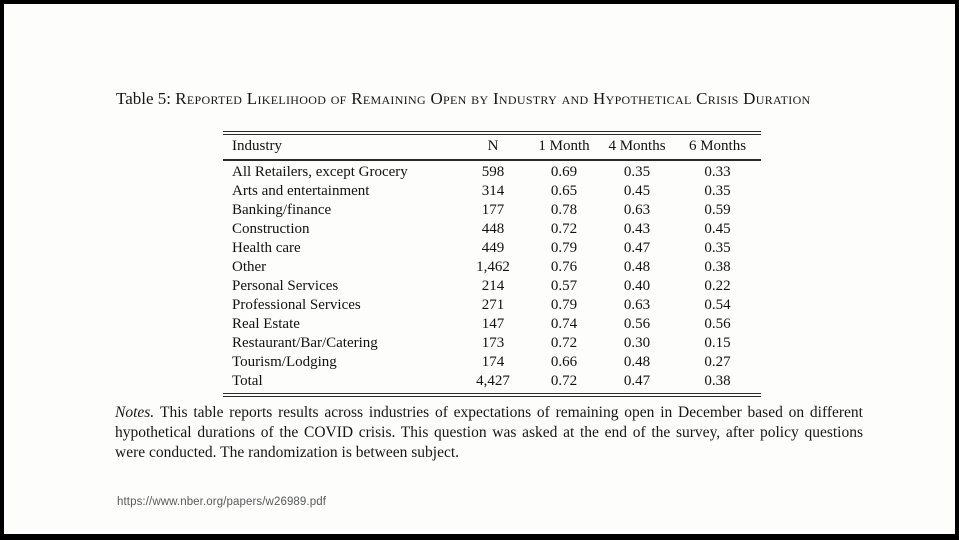 Image resolution: width=959 pixels, height=540 pixels. Describe the element at coordinates (282, 210) in the screenshot. I see `industry-cell: Banking/finance` at that location.